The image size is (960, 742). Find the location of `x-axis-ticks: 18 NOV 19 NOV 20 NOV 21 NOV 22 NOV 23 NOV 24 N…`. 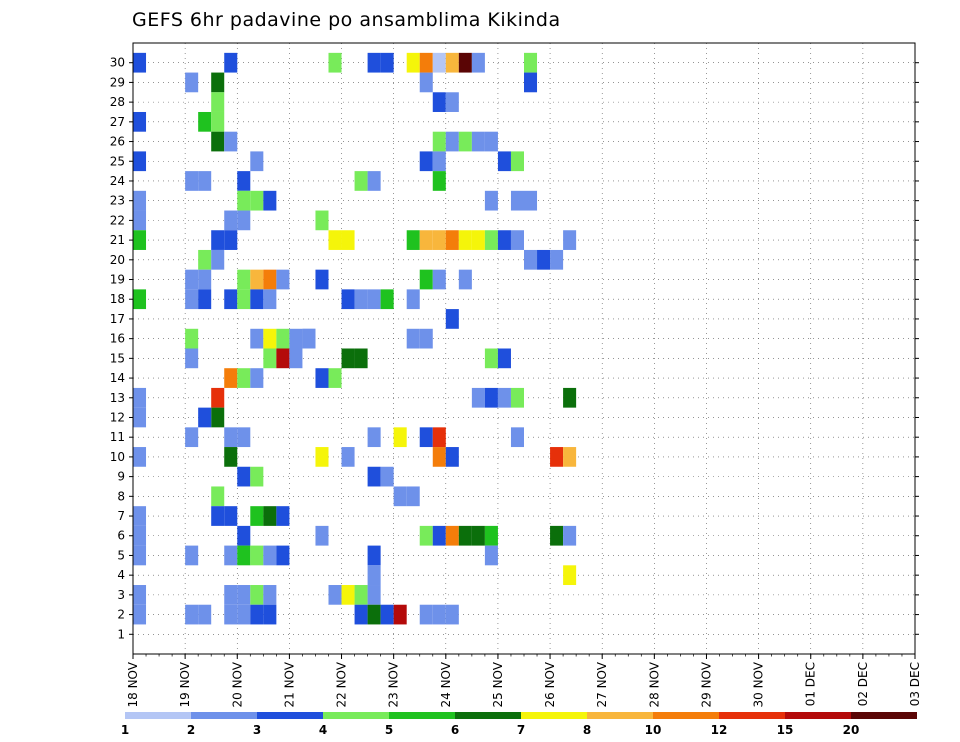

x-axis-ticks: 18 NOV 19 NOV 20 NOV 21 NOV 22 NOV 23 NOV 24 N… is located at coordinates (524, 681).